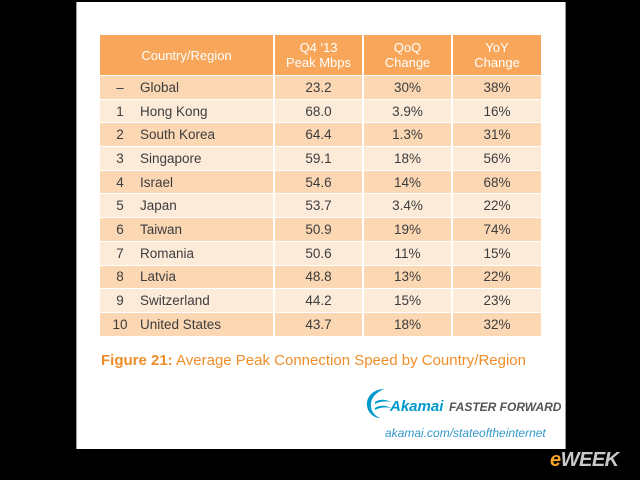 This screenshot has width=640, height=480. Describe the element at coordinates (497, 181) in the screenshot. I see `yoy-change-cell: 68%` at that location.